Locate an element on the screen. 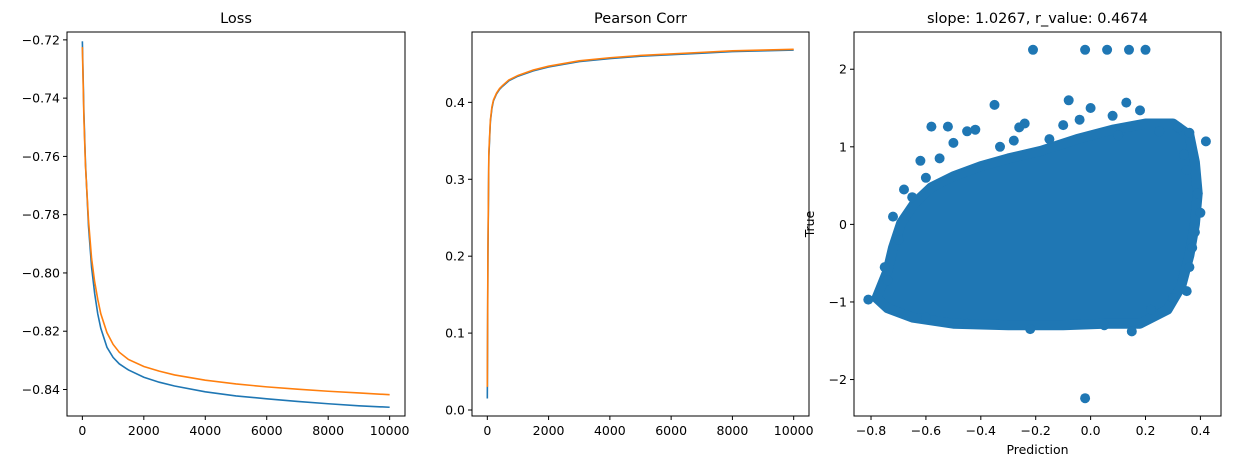 Image resolution: width=1234 pixels, height=468 pixels. y-tick-label: 2 is located at coordinates (843, 69).